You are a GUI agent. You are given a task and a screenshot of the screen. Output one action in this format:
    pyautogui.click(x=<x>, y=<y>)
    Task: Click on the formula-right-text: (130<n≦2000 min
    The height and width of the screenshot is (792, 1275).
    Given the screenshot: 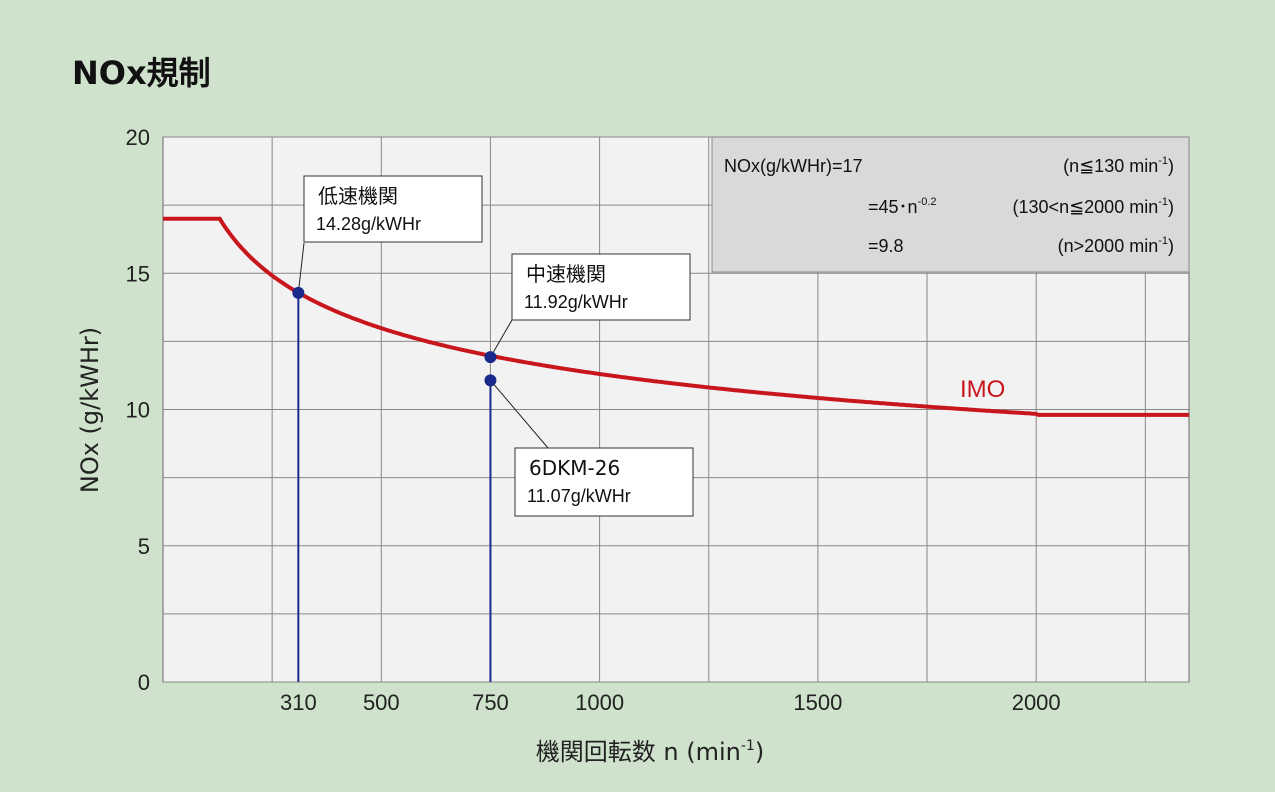 What is the action you would take?
    pyautogui.click(x=1086, y=207)
    